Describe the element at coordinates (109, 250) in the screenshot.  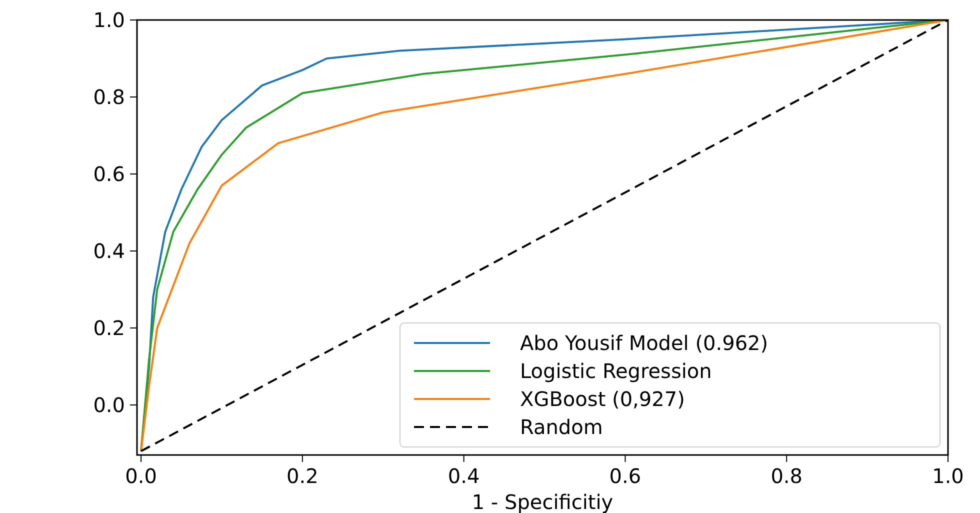
I see `y-tick-label: 0.4` at that location.